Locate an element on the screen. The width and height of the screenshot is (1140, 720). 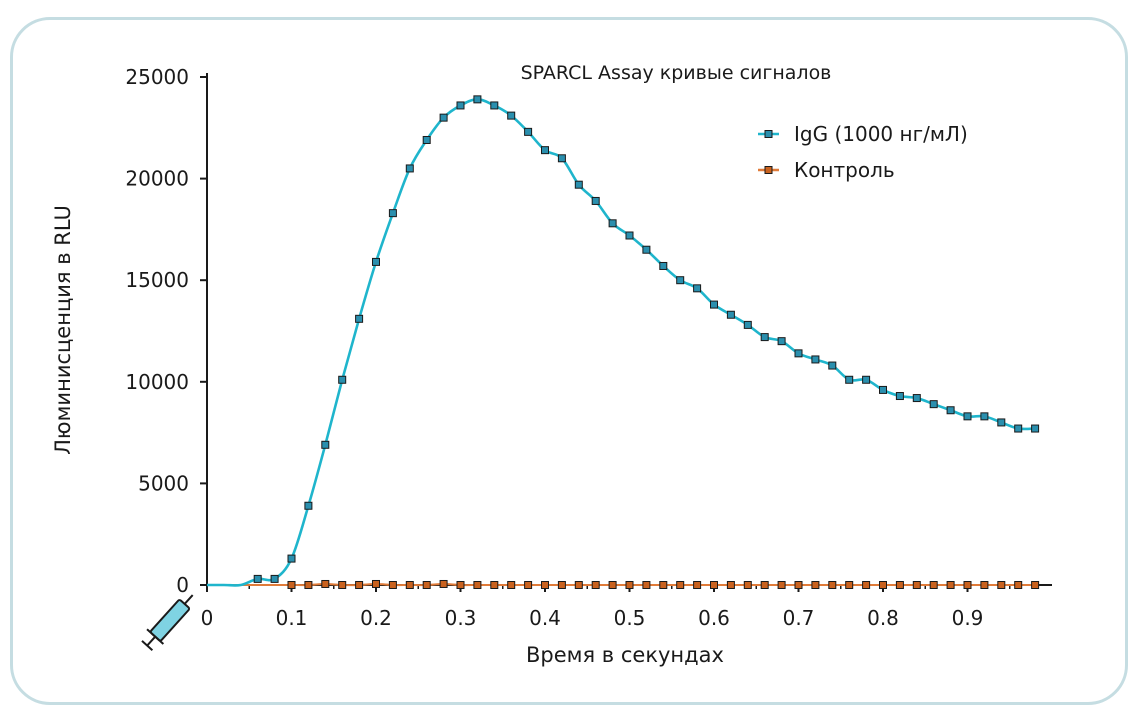
y-tick-label: 0 is located at coordinates (182, 585).